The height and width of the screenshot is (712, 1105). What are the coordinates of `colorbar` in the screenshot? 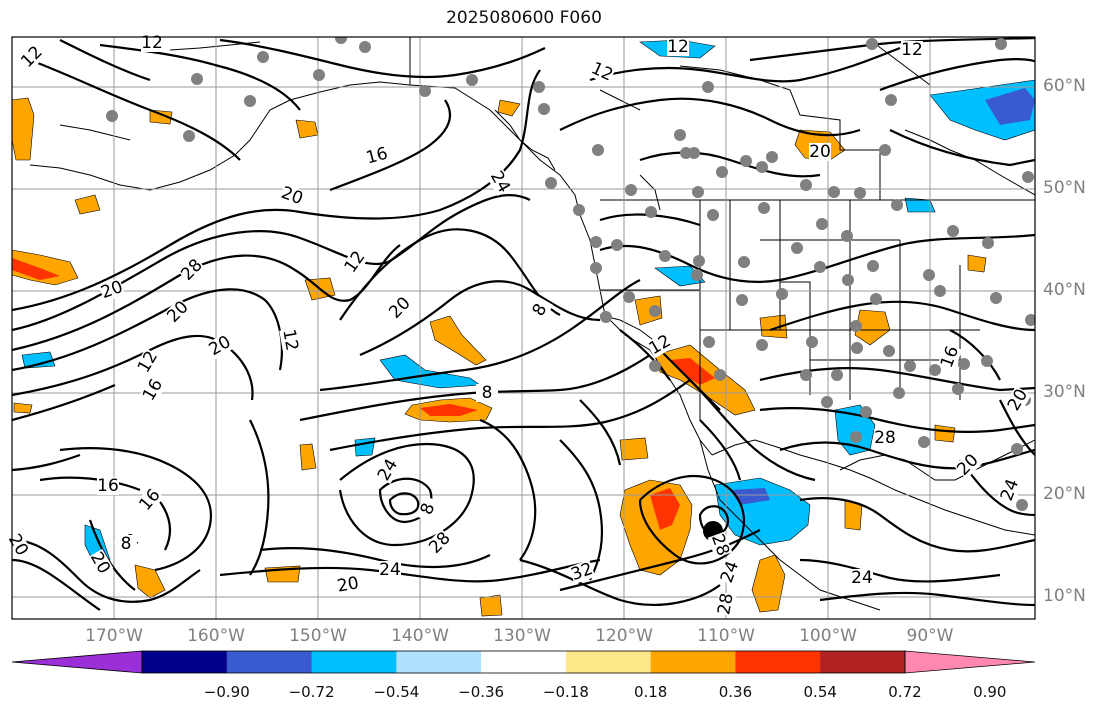 It's located at (523, 662).